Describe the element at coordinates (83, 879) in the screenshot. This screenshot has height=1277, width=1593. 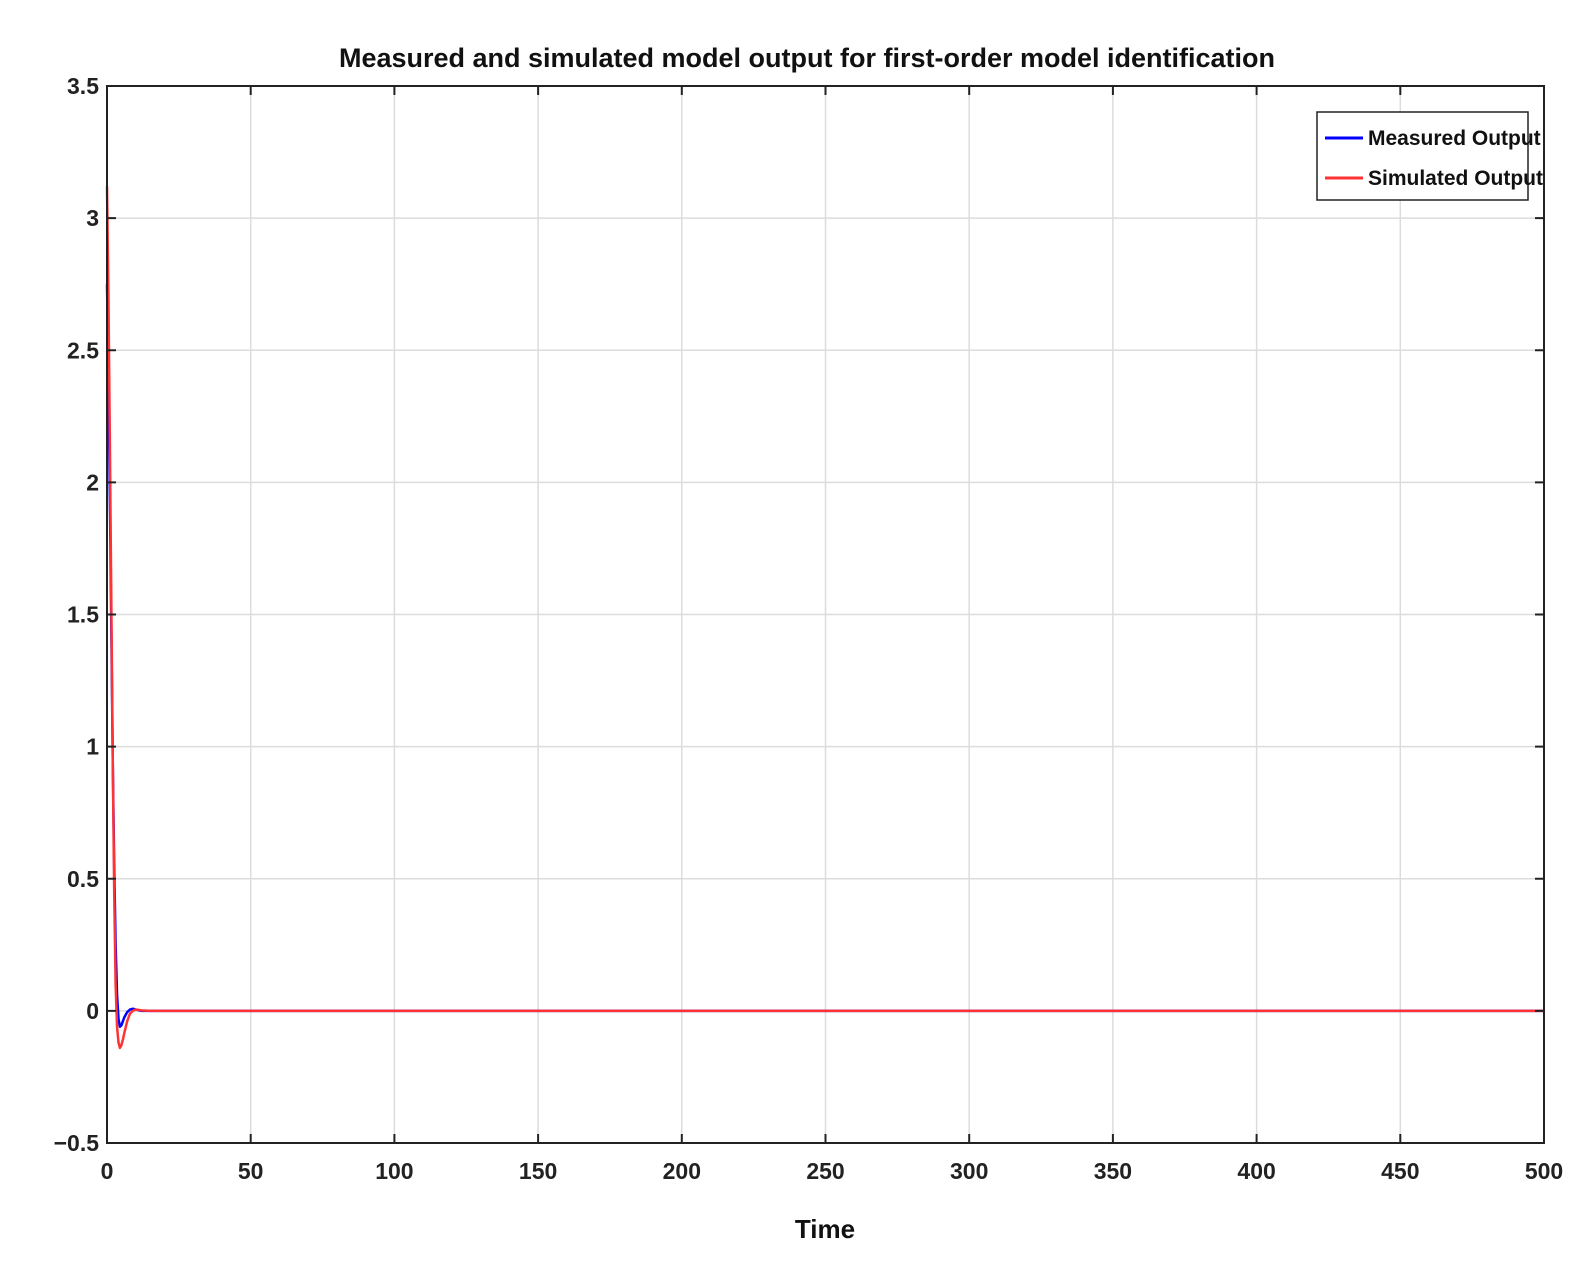
I see `y-tick-label: 0.5` at that location.